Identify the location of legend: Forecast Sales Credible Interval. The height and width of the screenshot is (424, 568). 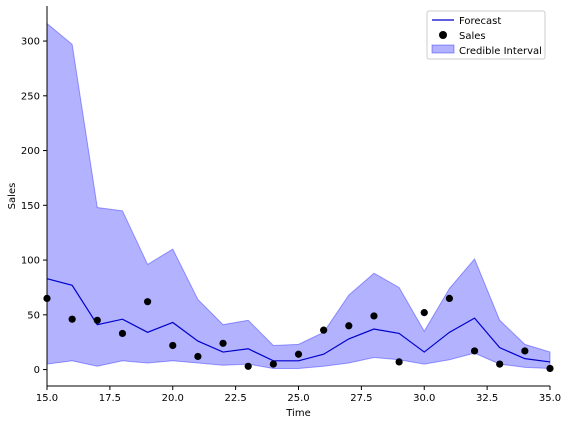
(486, 35).